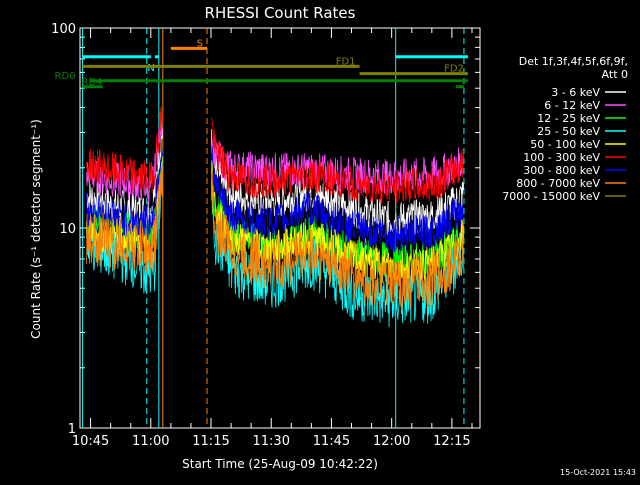 The width and height of the screenshot is (640, 485). I want to click on state-bar-label: N, so click(150, 68).